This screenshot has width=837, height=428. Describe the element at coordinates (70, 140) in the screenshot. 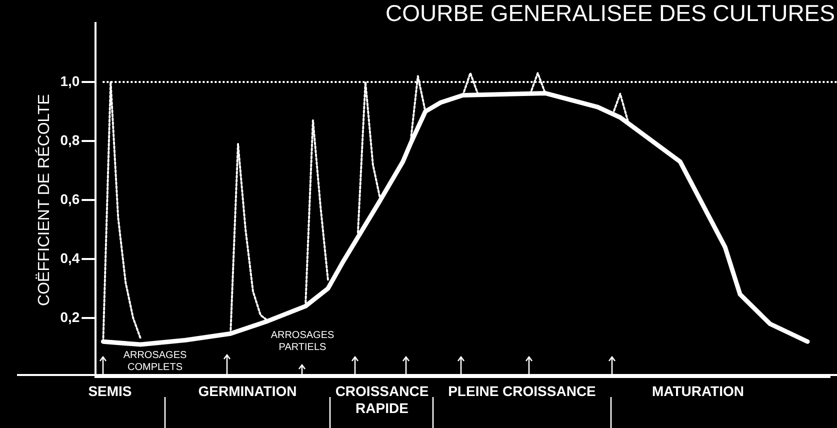

I see `y-tick-label: 0,8` at that location.